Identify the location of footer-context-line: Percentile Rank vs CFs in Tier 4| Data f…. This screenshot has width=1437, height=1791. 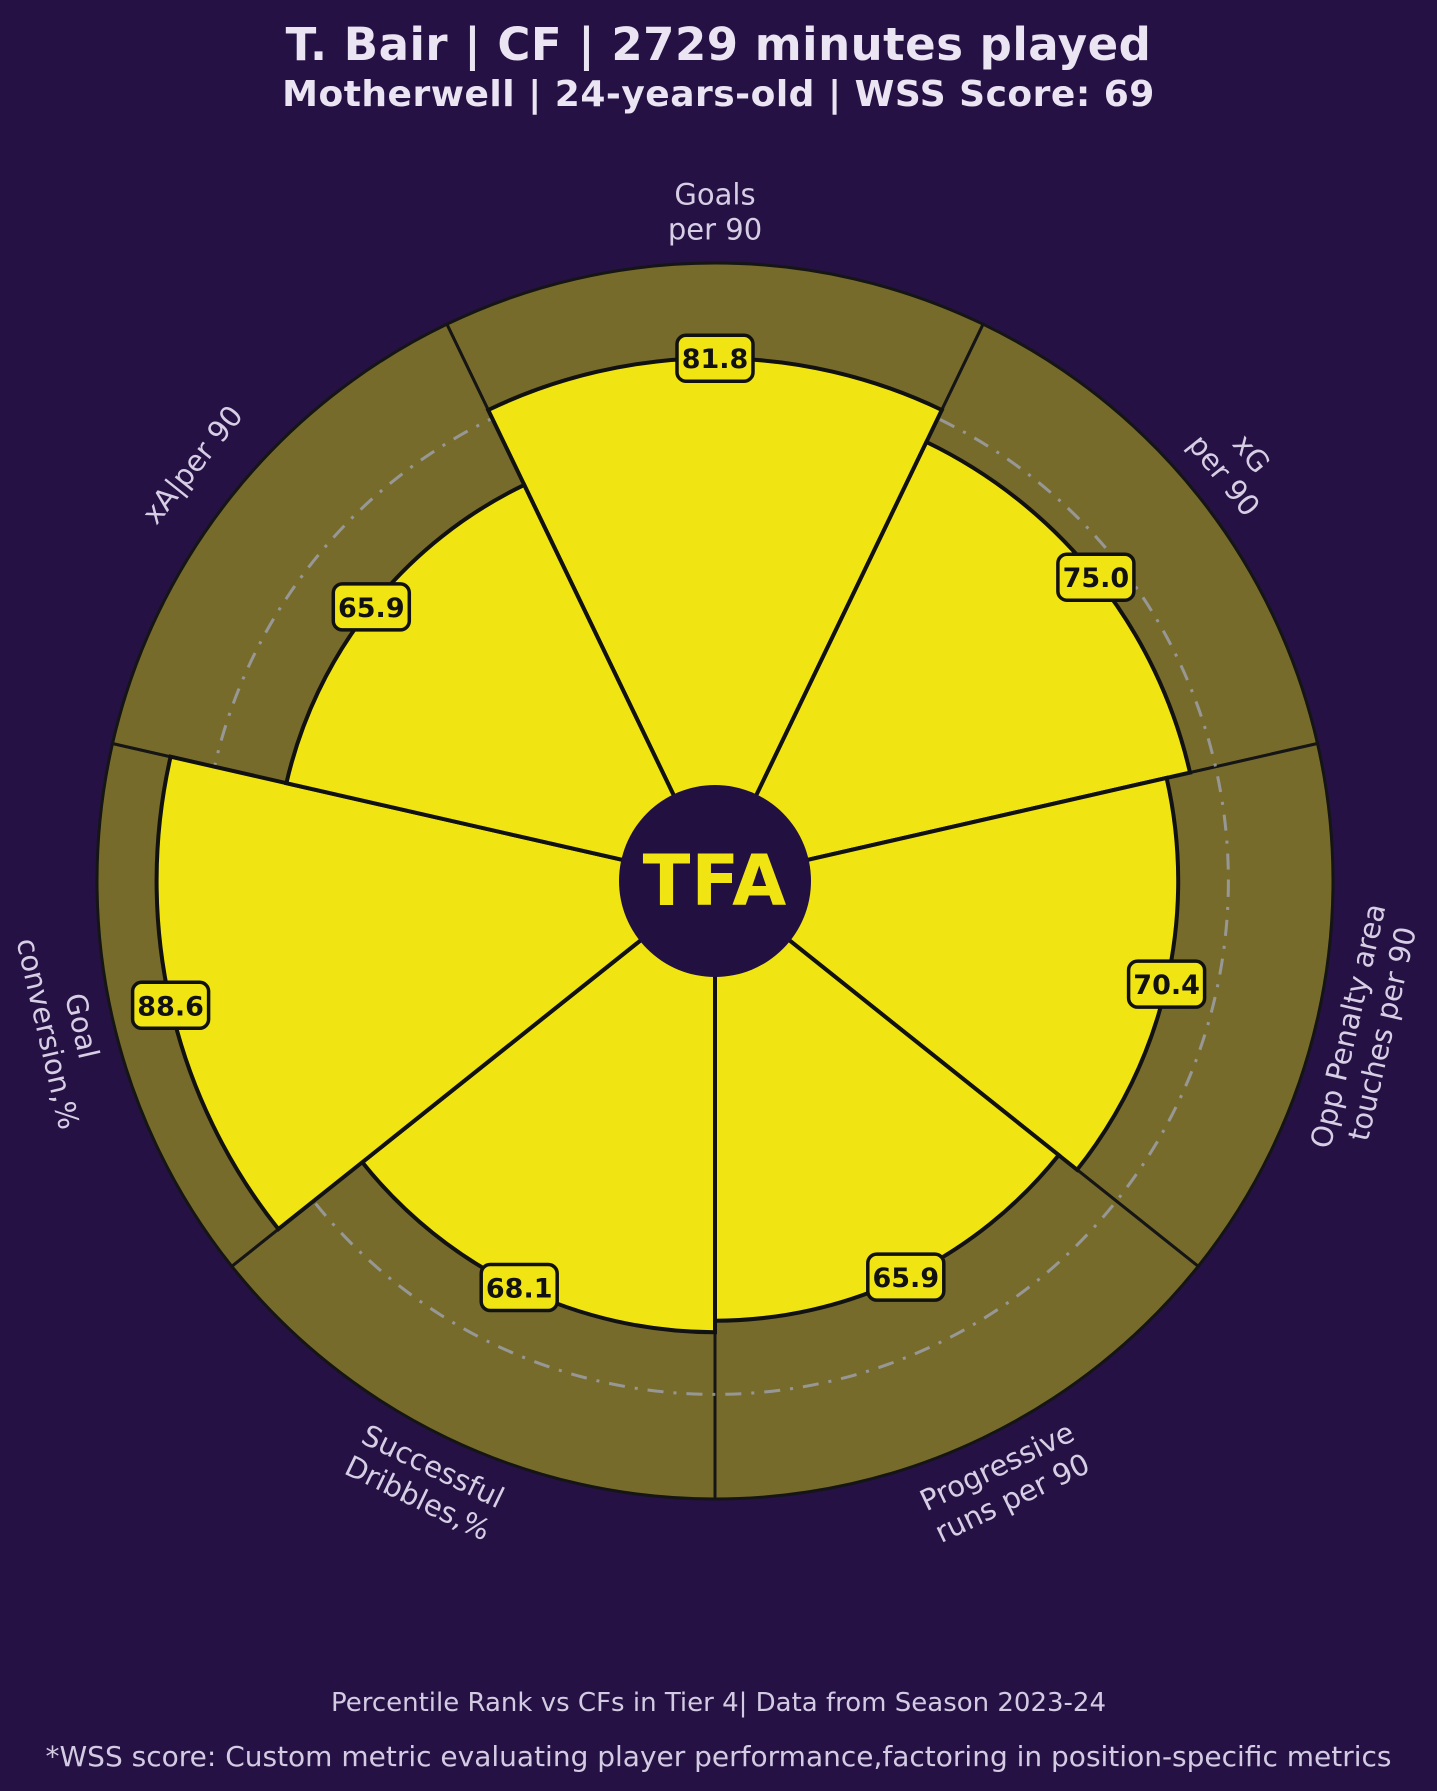
(718, 1703).